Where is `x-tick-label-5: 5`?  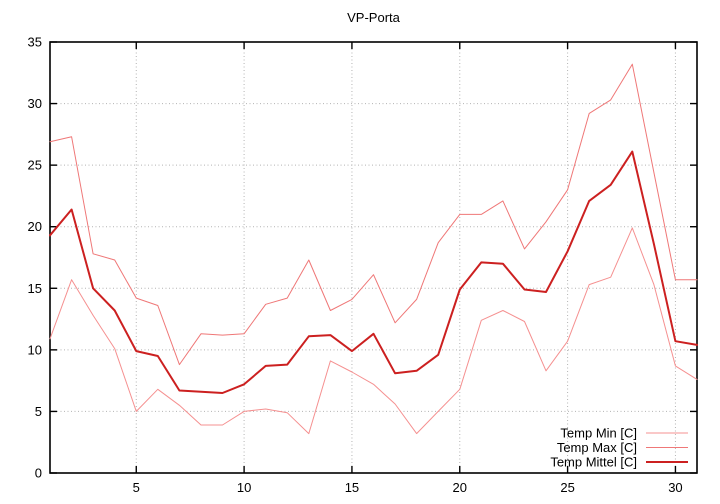
x-tick-label-5: 5 is located at coordinates (136, 487).